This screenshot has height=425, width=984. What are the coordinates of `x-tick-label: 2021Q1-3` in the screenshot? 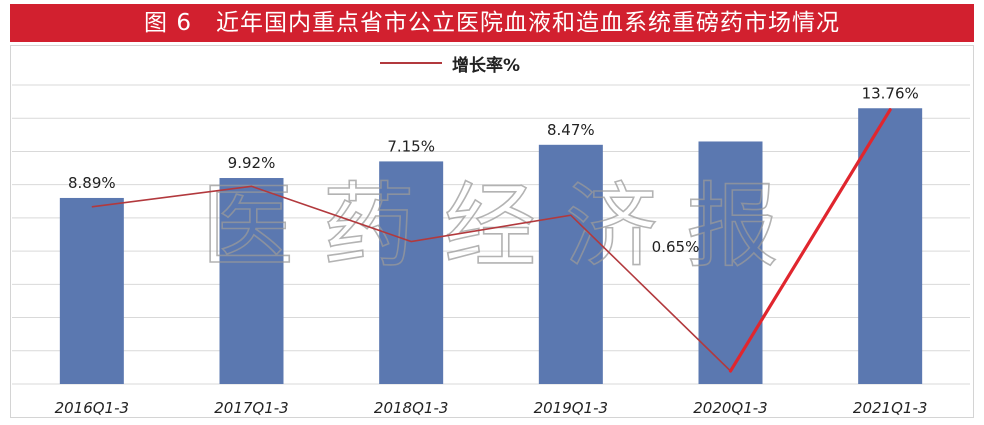 It's located at (890, 408).